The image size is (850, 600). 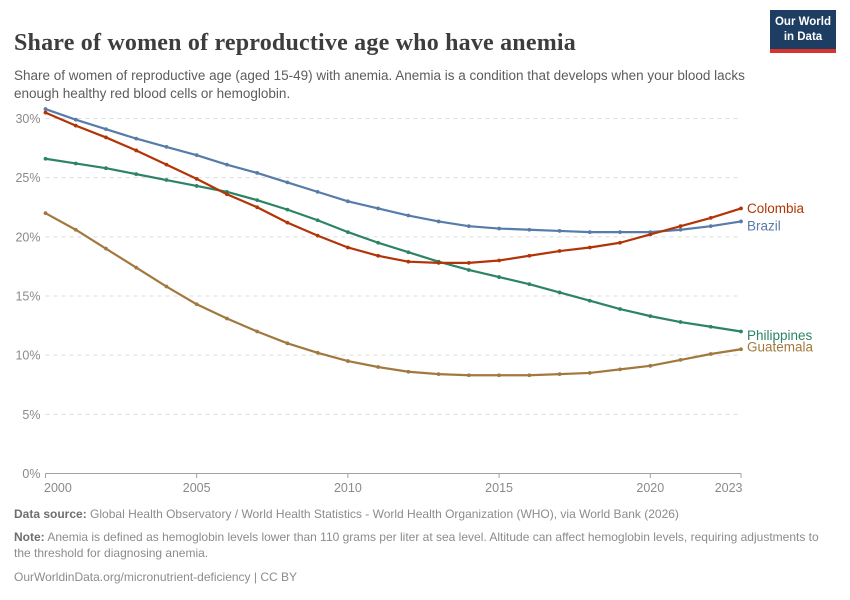 What do you see at coordinates (776, 208) in the screenshot?
I see `series-label-colombia: Colombia` at bounding box center [776, 208].